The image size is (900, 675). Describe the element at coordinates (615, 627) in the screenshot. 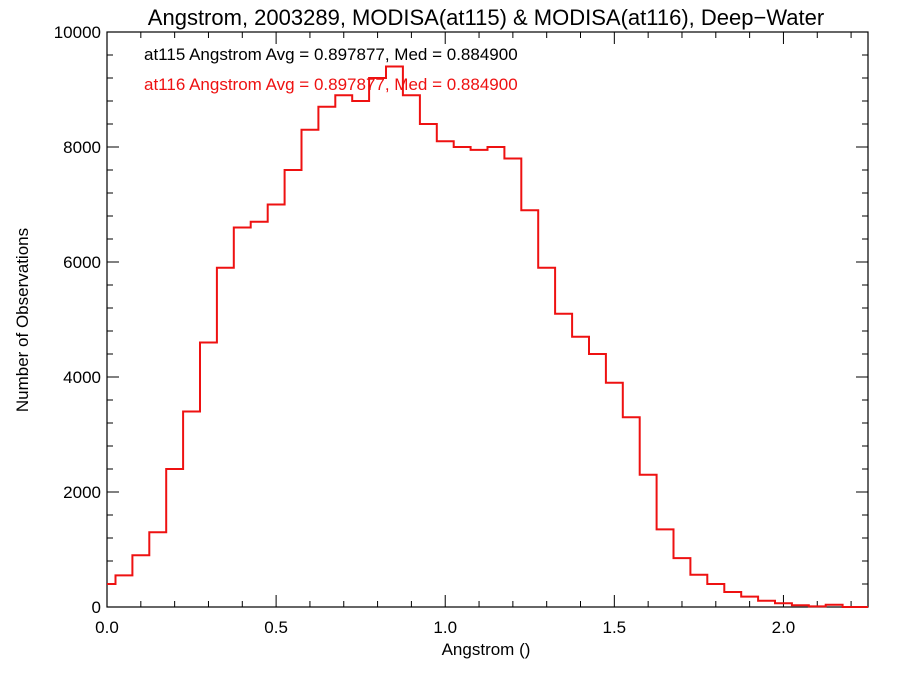

I see `x-tick-label: 1.5` at that location.